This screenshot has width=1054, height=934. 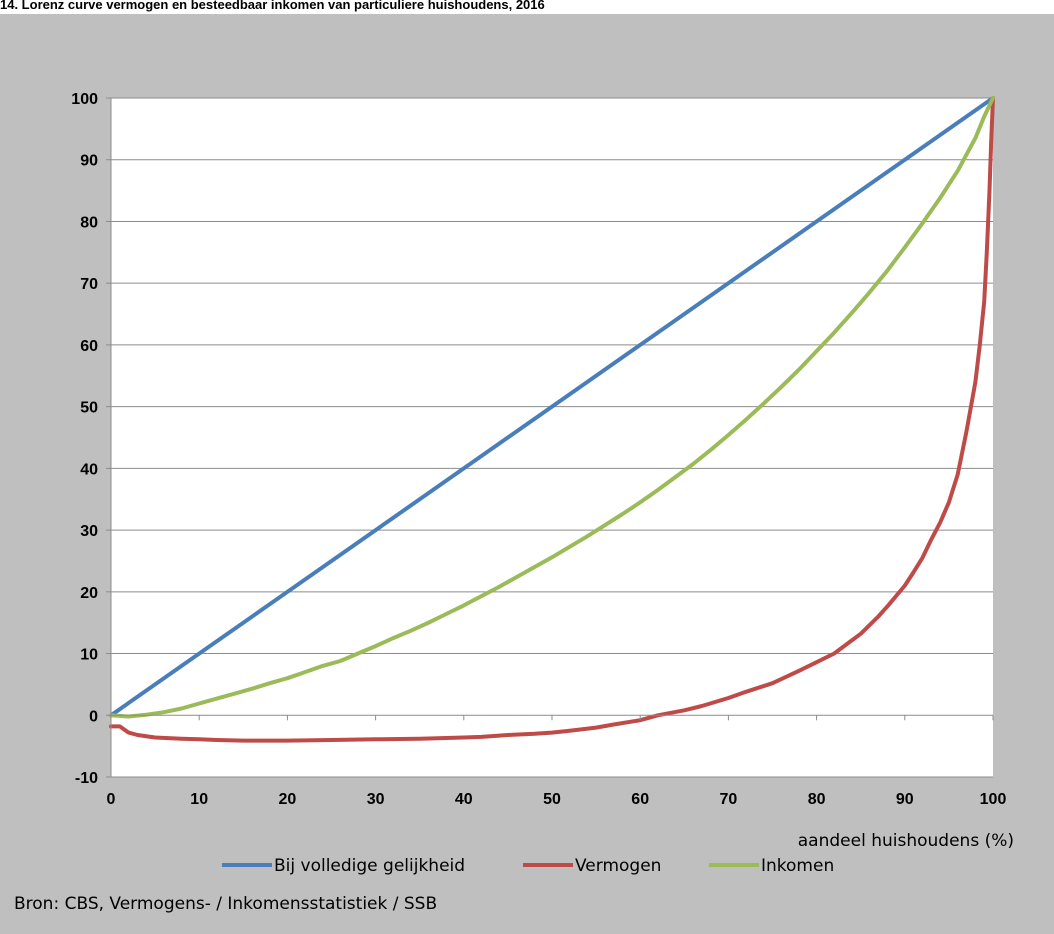 I want to click on y-tick-label: -10, so click(x=86, y=778).